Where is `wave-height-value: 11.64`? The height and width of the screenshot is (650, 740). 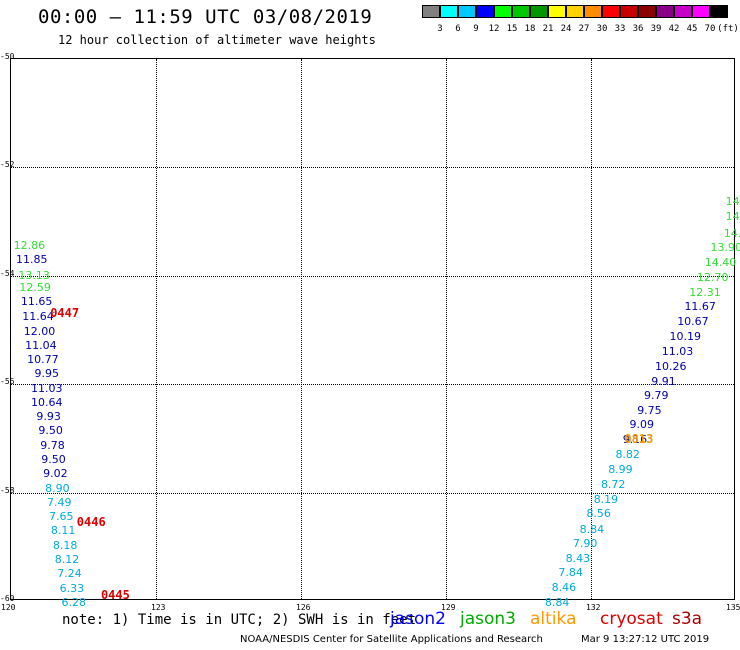 wave-height-value: 11.64 is located at coordinates (38, 316).